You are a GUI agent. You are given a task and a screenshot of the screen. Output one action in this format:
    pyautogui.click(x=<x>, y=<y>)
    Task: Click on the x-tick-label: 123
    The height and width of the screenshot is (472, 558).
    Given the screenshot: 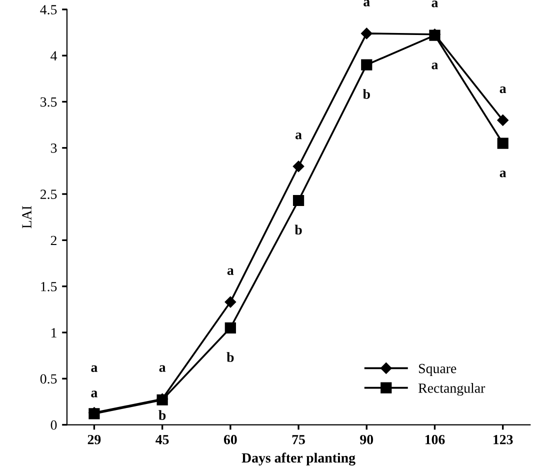 What is the action you would take?
    pyautogui.click(x=503, y=439)
    